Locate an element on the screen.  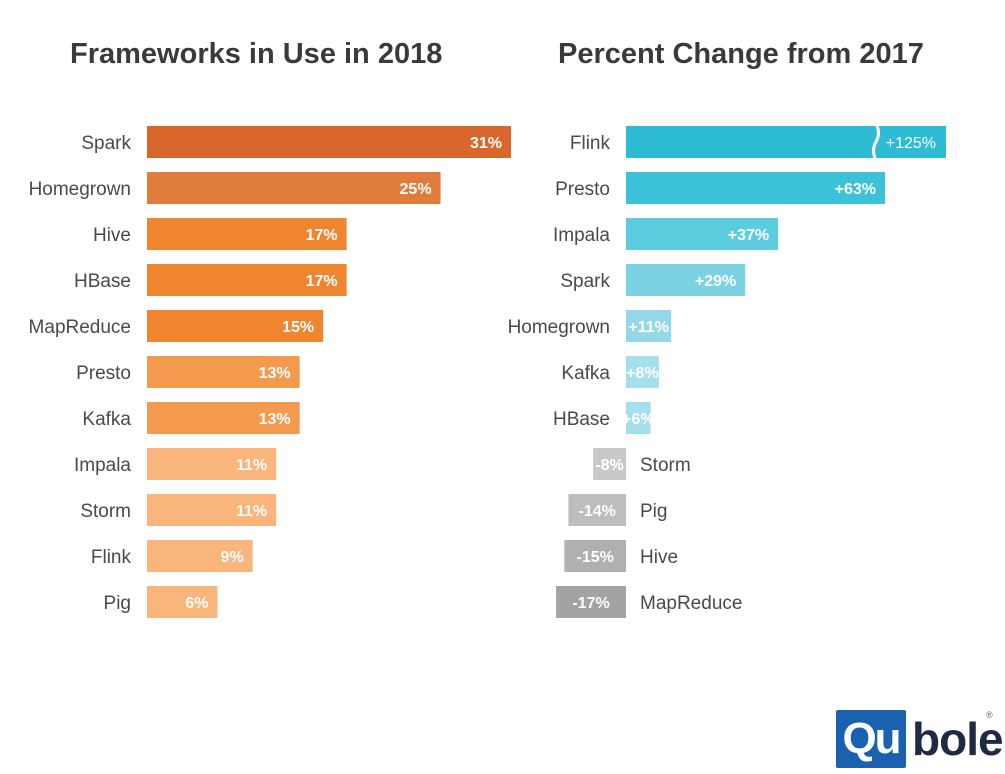
chart-title-frameworks: Frameworks in Use in 2018 is located at coordinates (256, 54).